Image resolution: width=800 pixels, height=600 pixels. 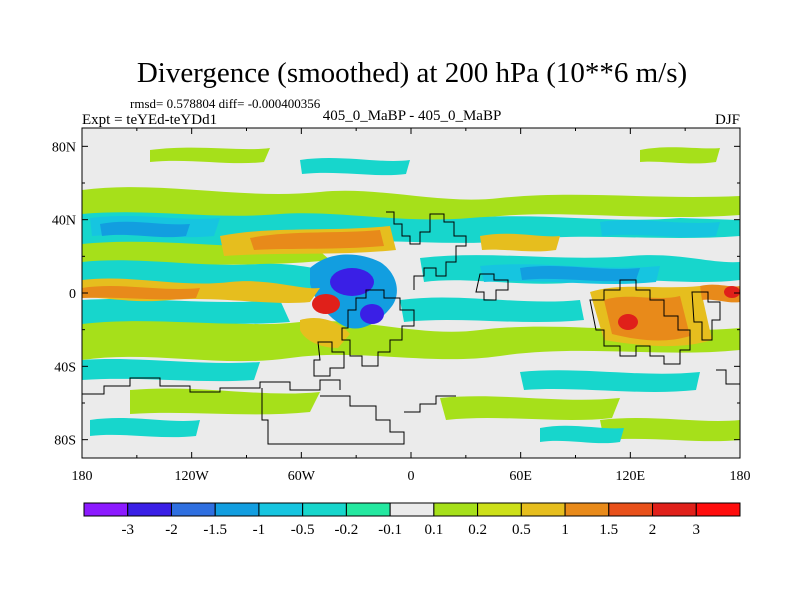 I want to click on colorbar-label: 0.2, so click(x=477, y=530).